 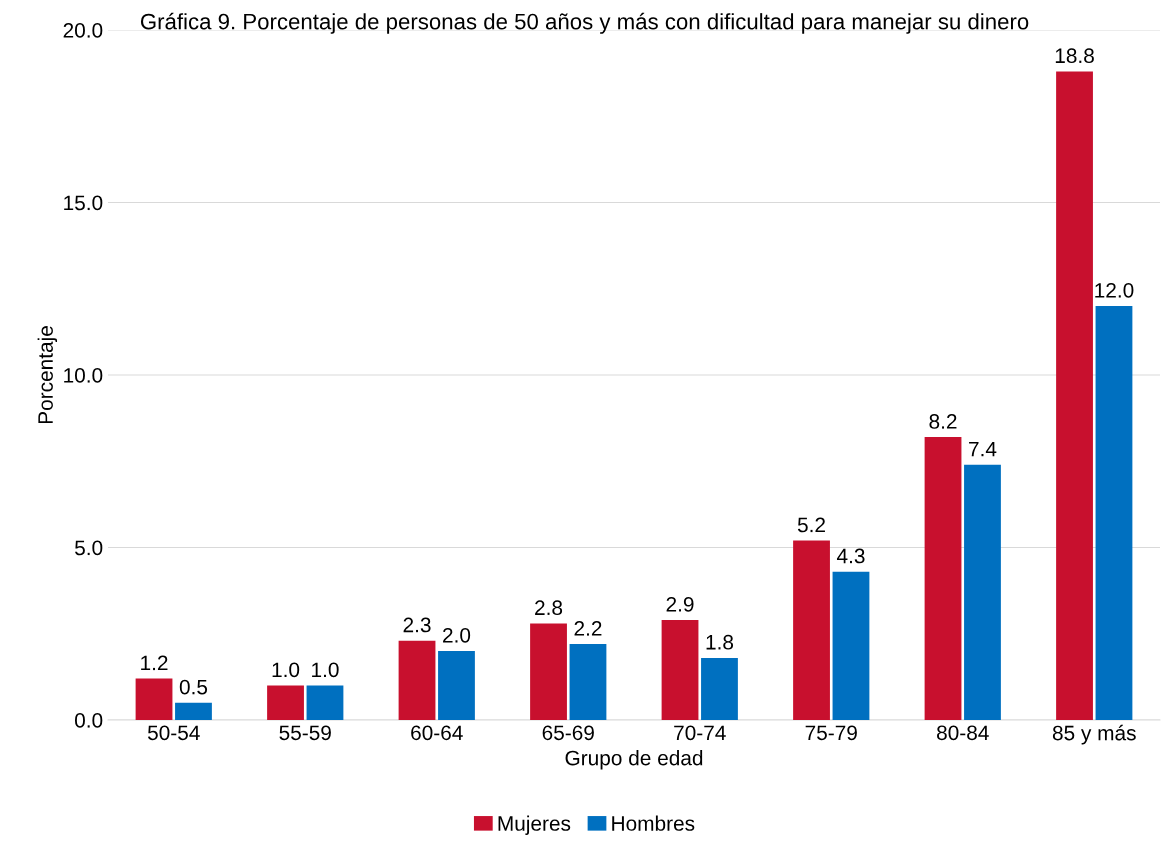 I want to click on y-tick-label: 10.0, so click(x=83, y=375).